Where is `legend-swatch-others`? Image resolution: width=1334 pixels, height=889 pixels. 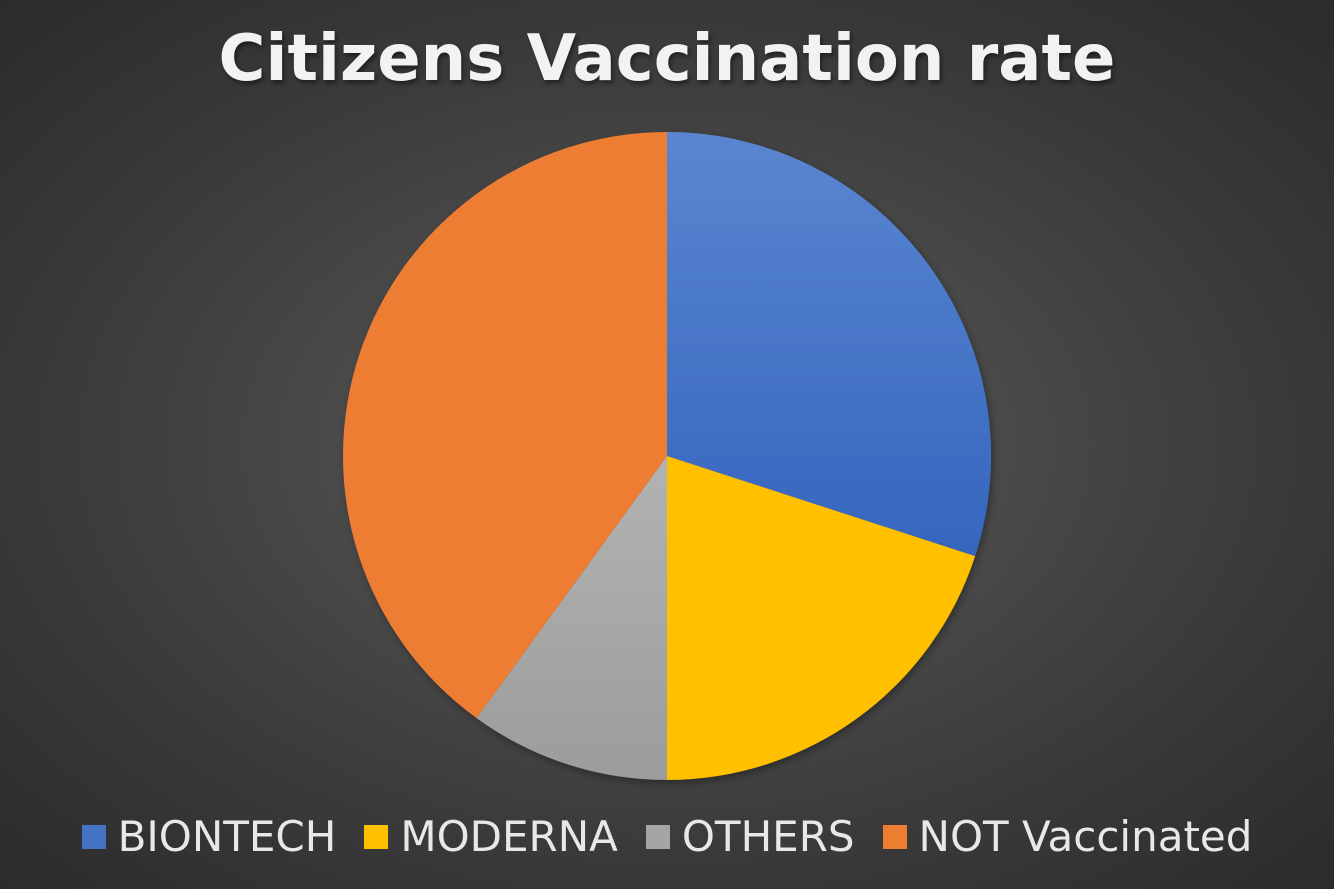
legend-swatch-others is located at coordinates (657, 836).